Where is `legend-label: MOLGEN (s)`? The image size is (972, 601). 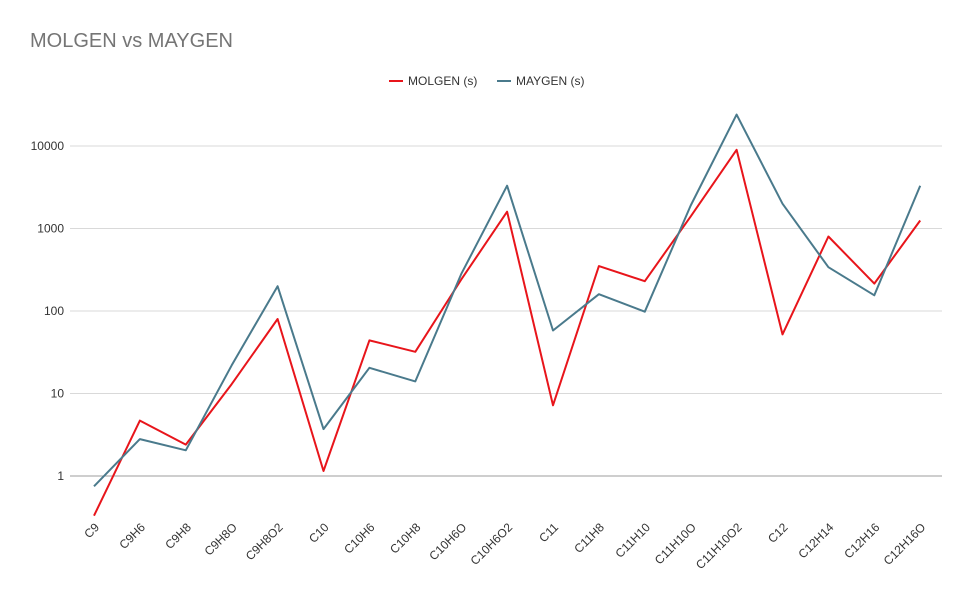 legend-label: MOLGEN (s) is located at coordinates (442, 81).